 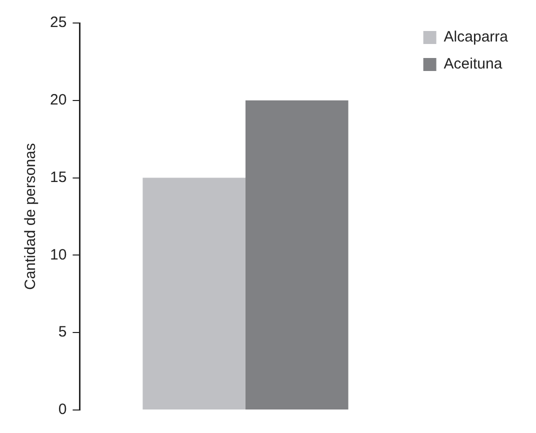 I want to click on legend-label: Alcaparra, so click(x=476, y=37).